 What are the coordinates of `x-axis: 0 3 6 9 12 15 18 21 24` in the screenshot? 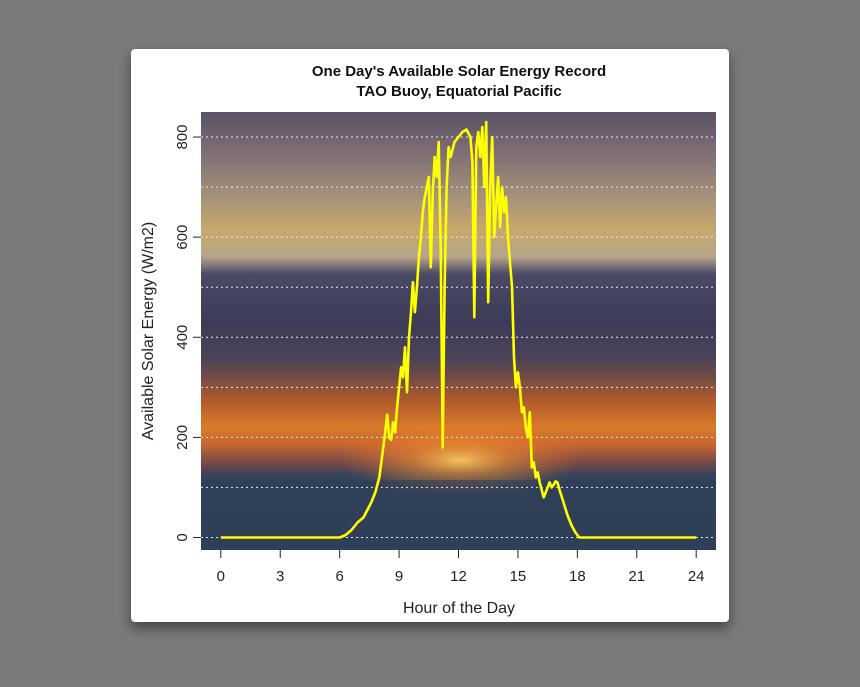 It's located at (461, 567).